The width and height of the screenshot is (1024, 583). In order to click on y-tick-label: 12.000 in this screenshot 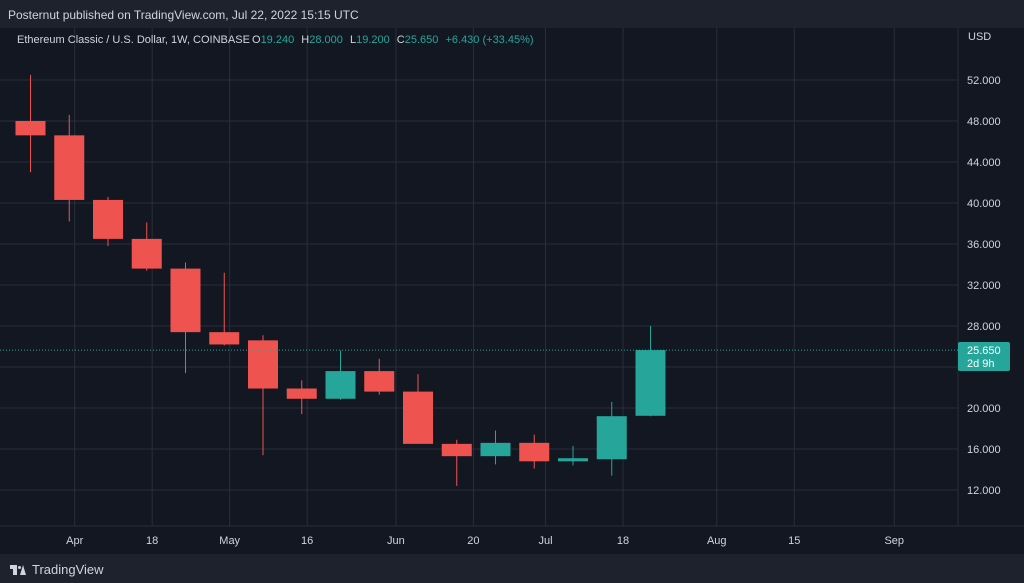, I will do `click(984, 491)`.